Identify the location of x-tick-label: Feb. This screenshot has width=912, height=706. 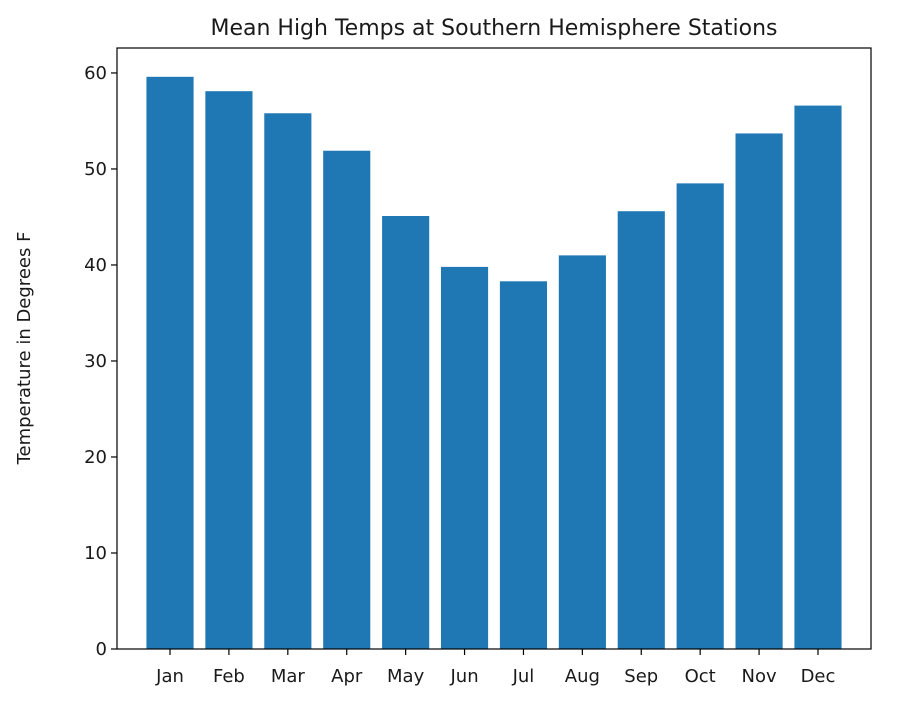
(229, 676).